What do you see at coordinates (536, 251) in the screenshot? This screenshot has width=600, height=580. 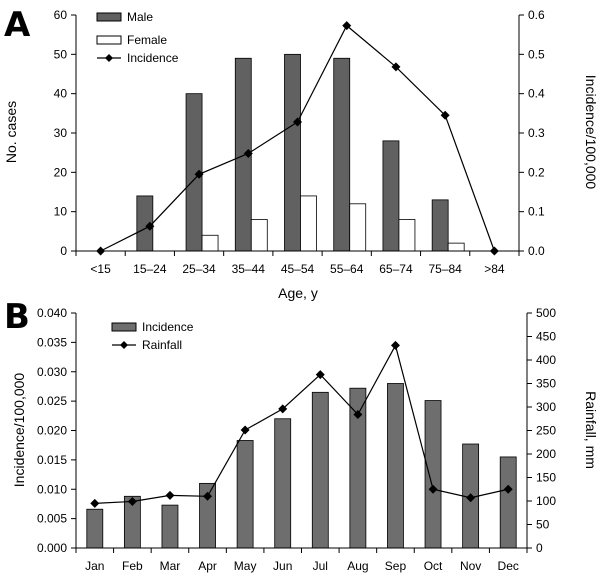 I see `y2-tick-label: 0.0` at bounding box center [536, 251].